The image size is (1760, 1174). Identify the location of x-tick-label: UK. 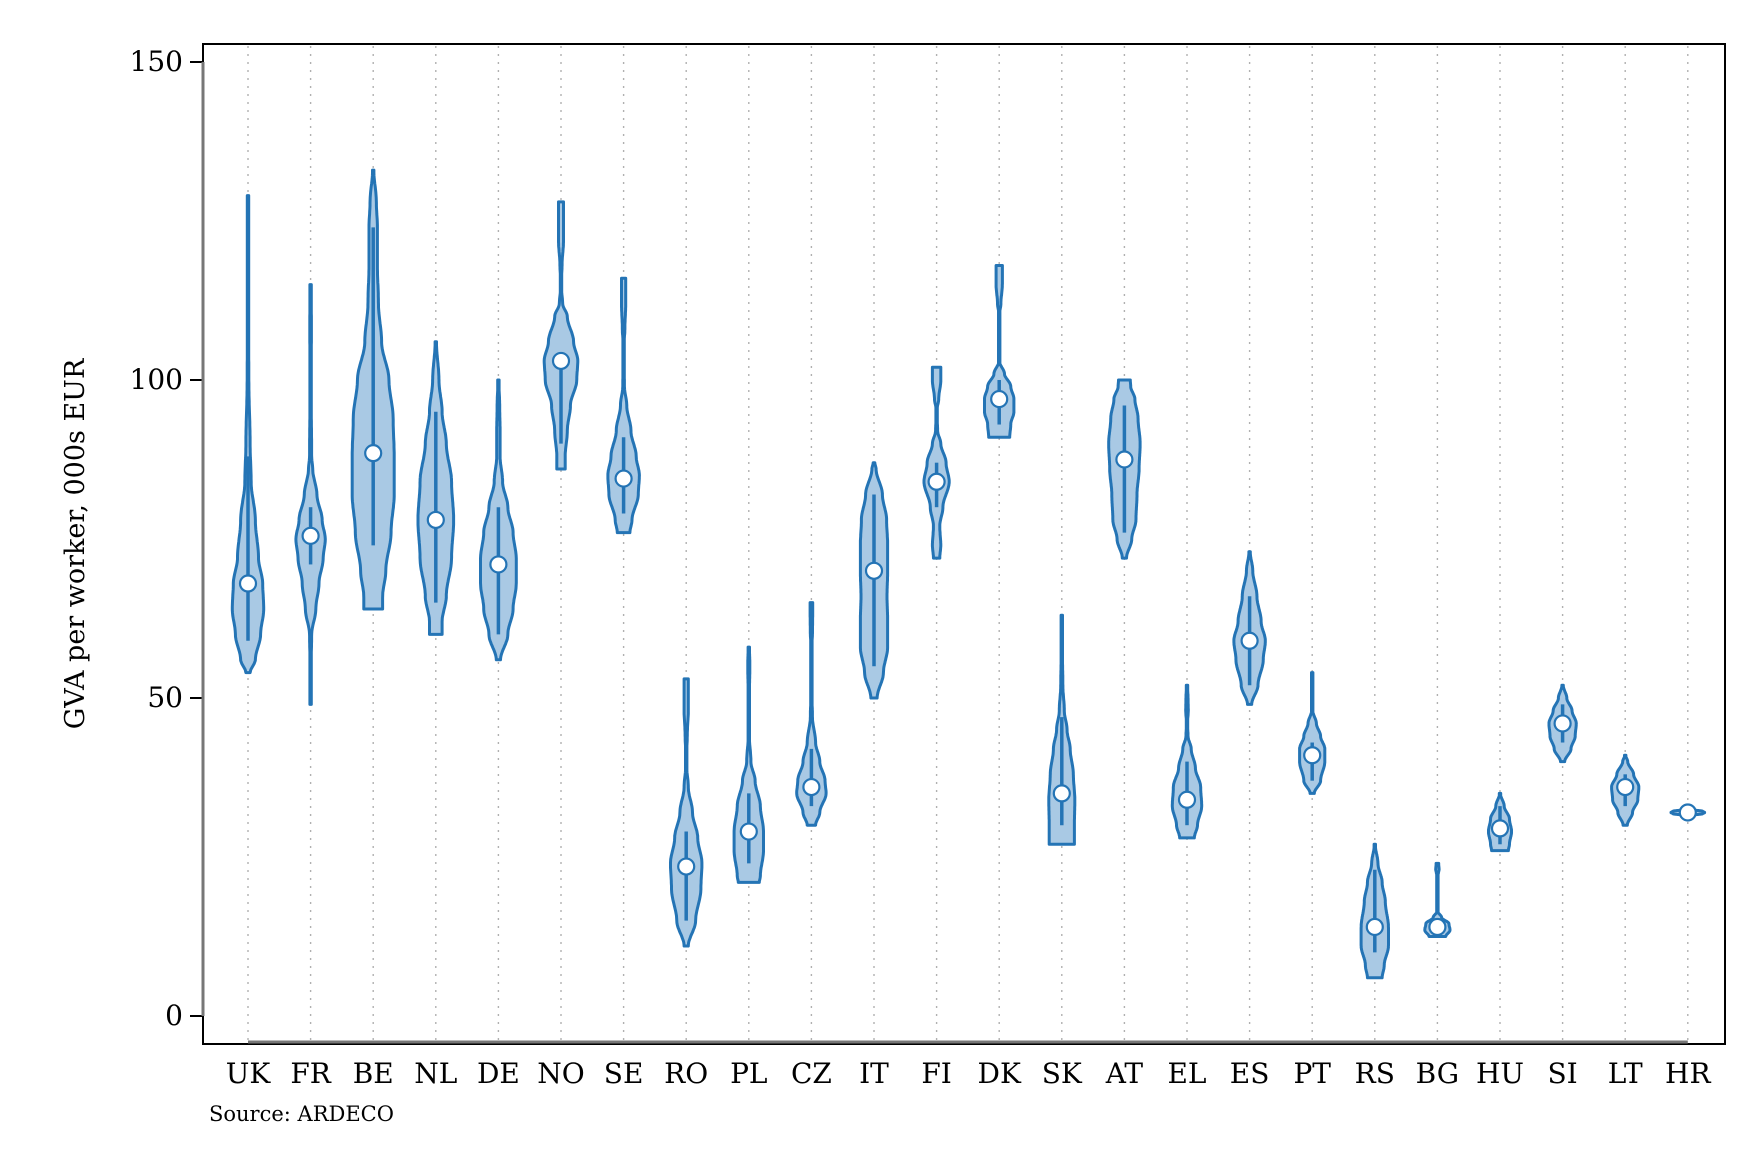
(249, 1073).